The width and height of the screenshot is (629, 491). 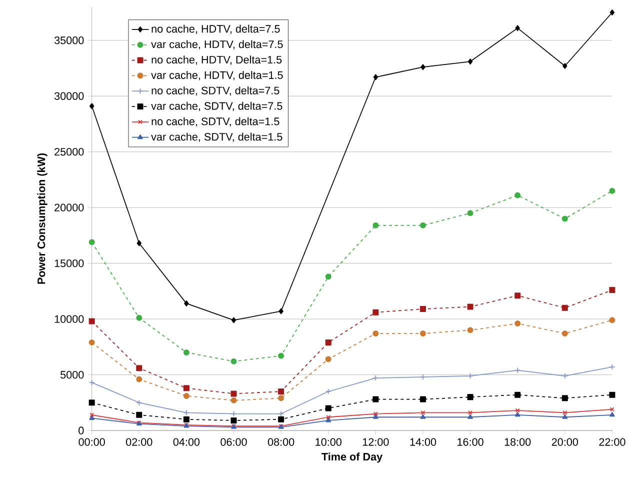 I want to click on x-tick-label: 14:00, so click(x=423, y=442).